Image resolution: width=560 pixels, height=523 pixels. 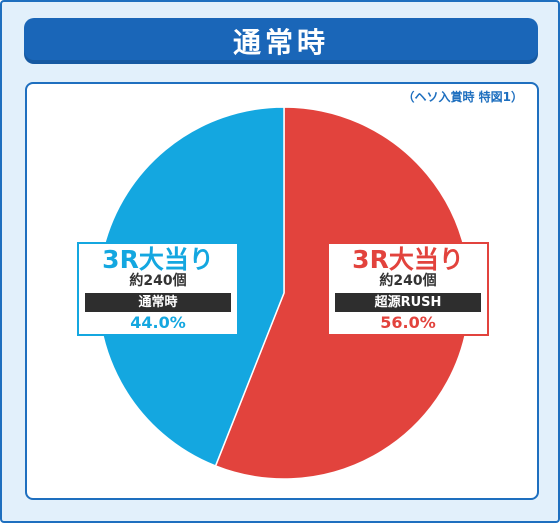 What do you see at coordinates (408, 302) in the screenshot?
I see `slice-label-mode: 超源RUSH` at bounding box center [408, 302].